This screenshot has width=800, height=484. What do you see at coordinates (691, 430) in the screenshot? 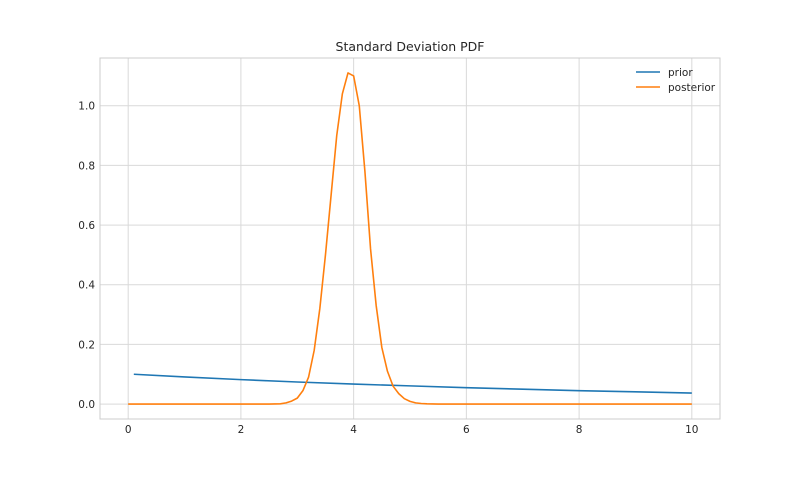
I see `x-tick-label: 10` at bounding box center [691, 430].